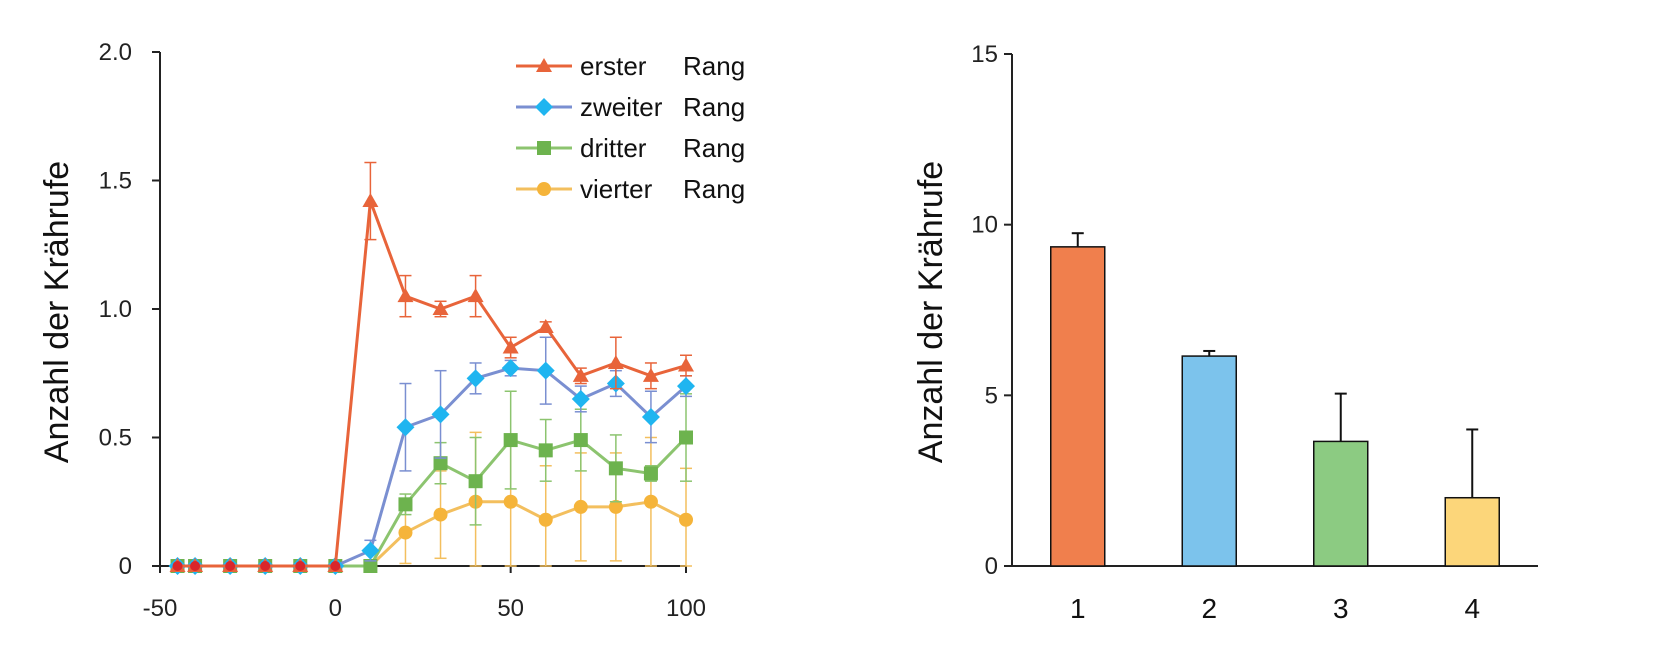 The width and height of the screenshot is (1653, 665). I want to click on legend-label-vierter: vierter, so click(616, 189).